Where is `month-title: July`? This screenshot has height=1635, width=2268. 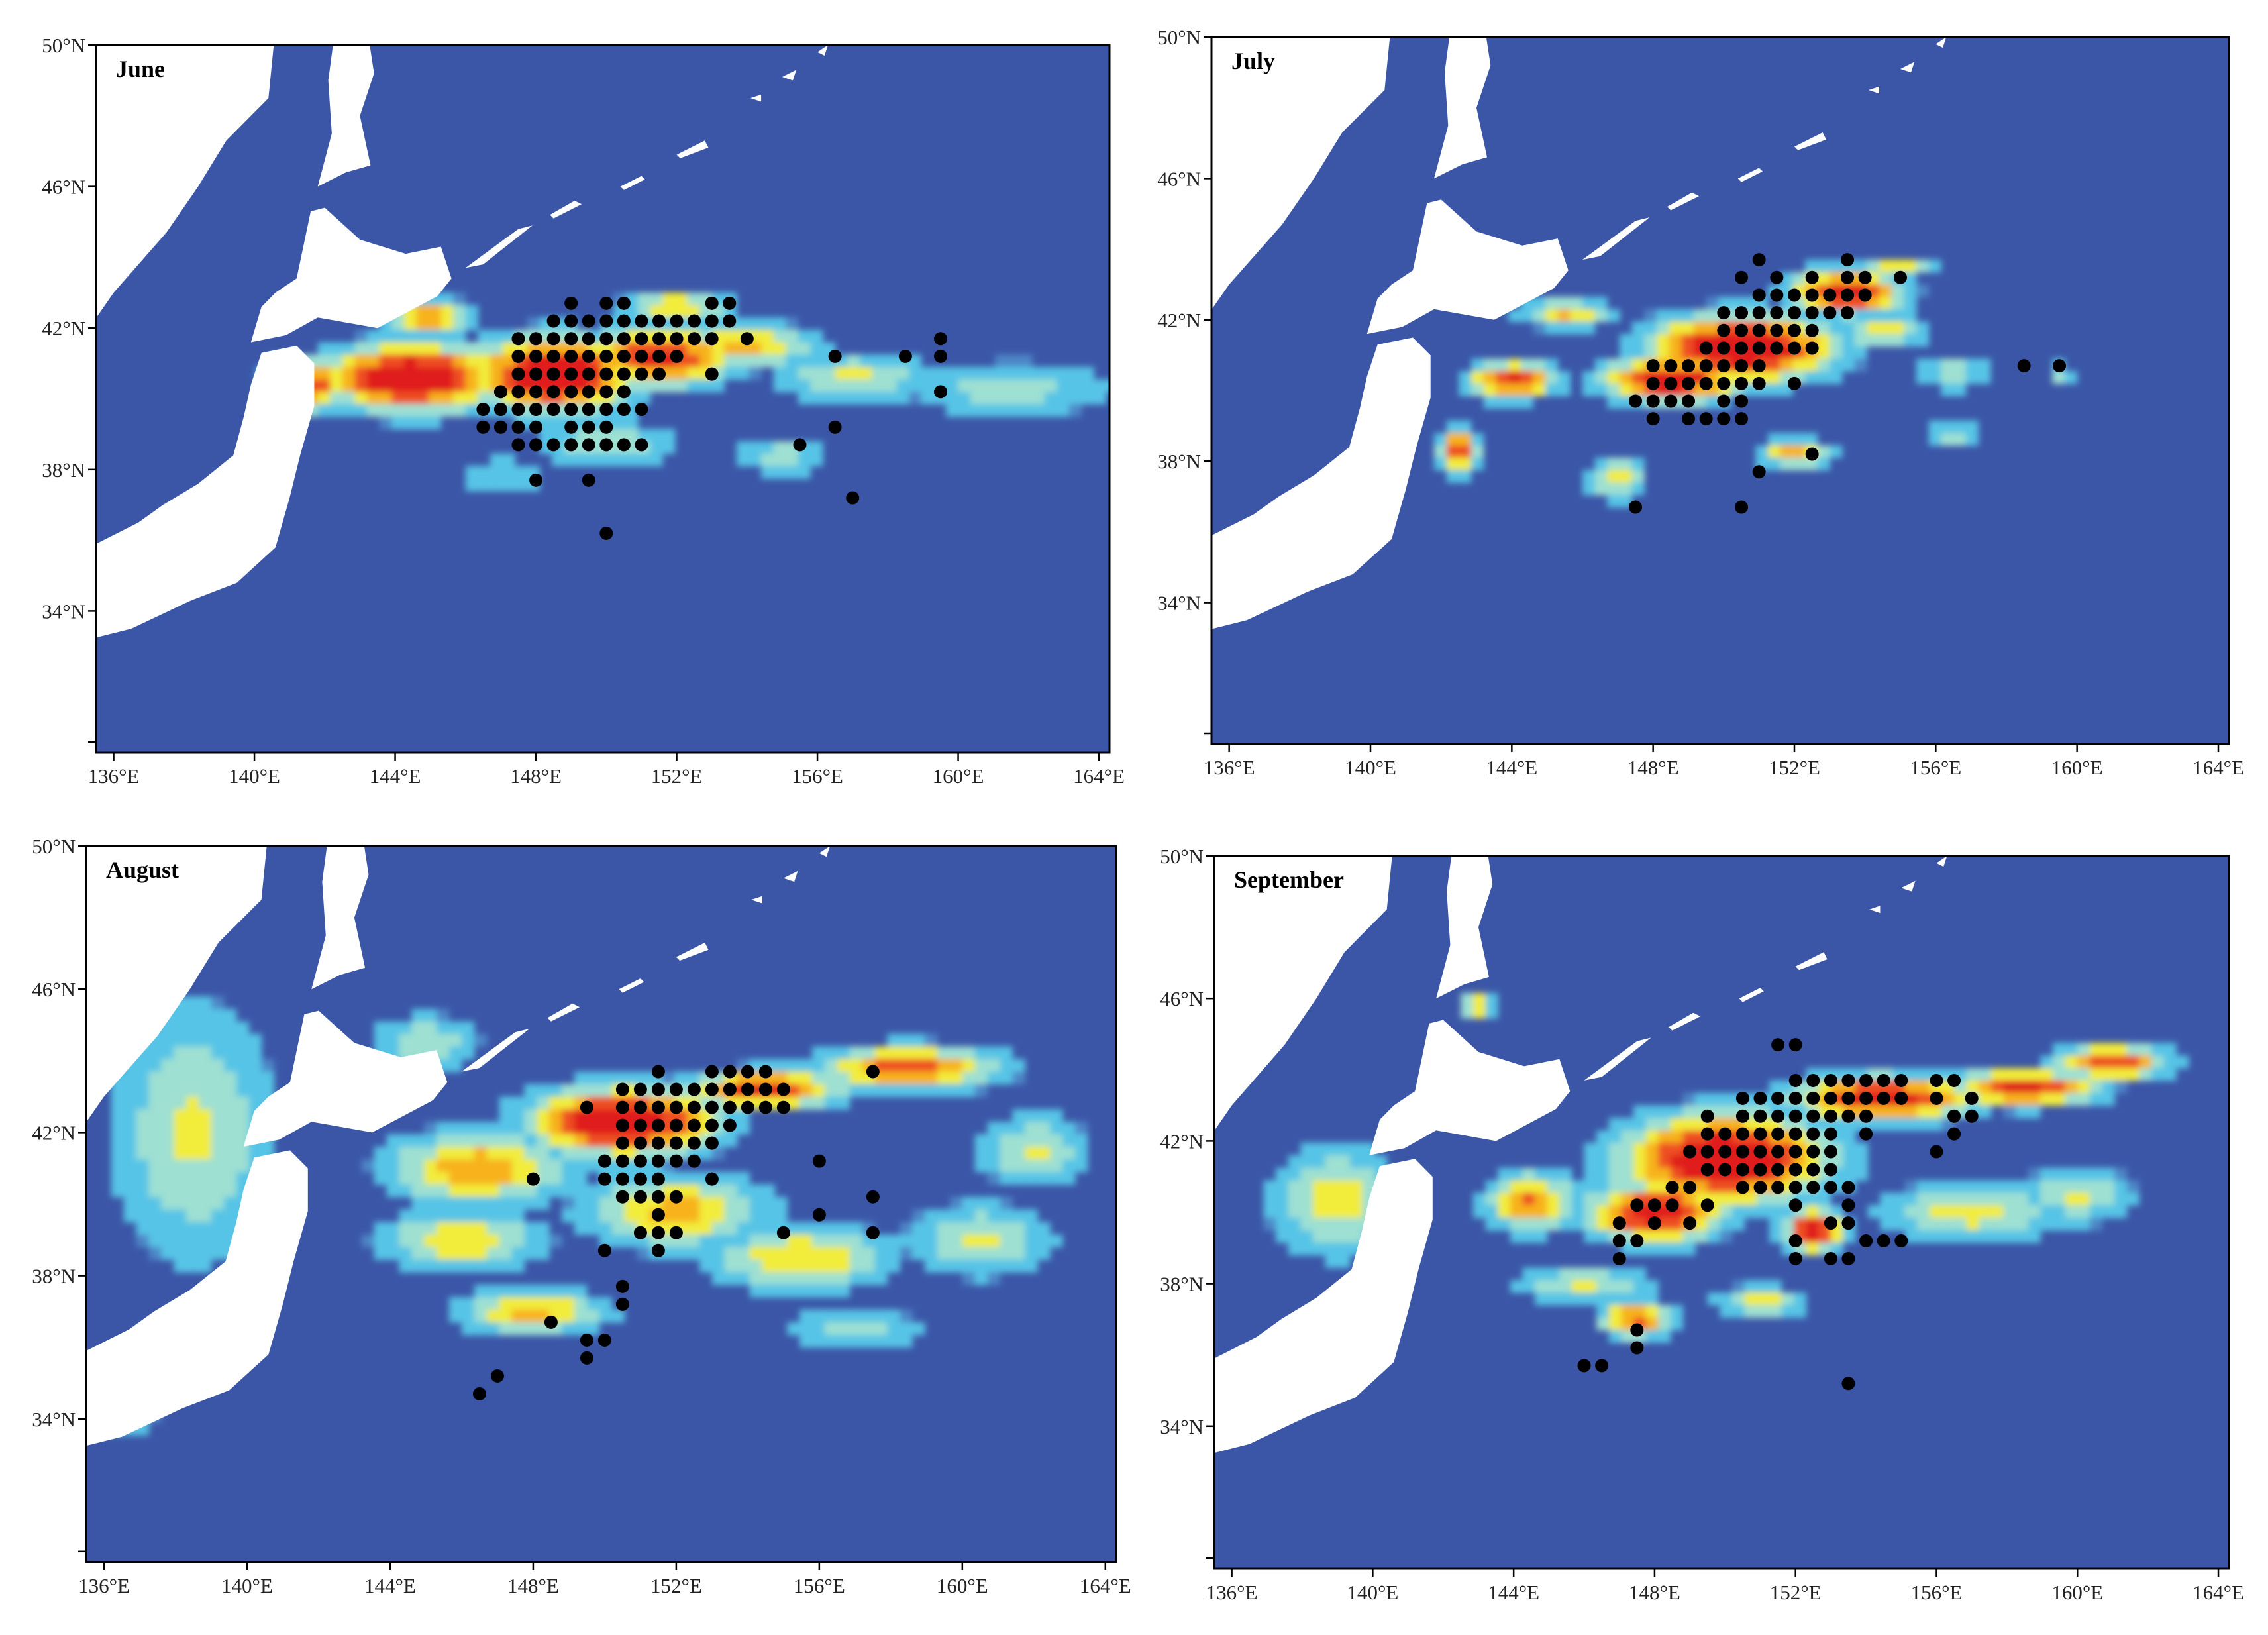 month-title: July is located at coordinates (1253, 61).